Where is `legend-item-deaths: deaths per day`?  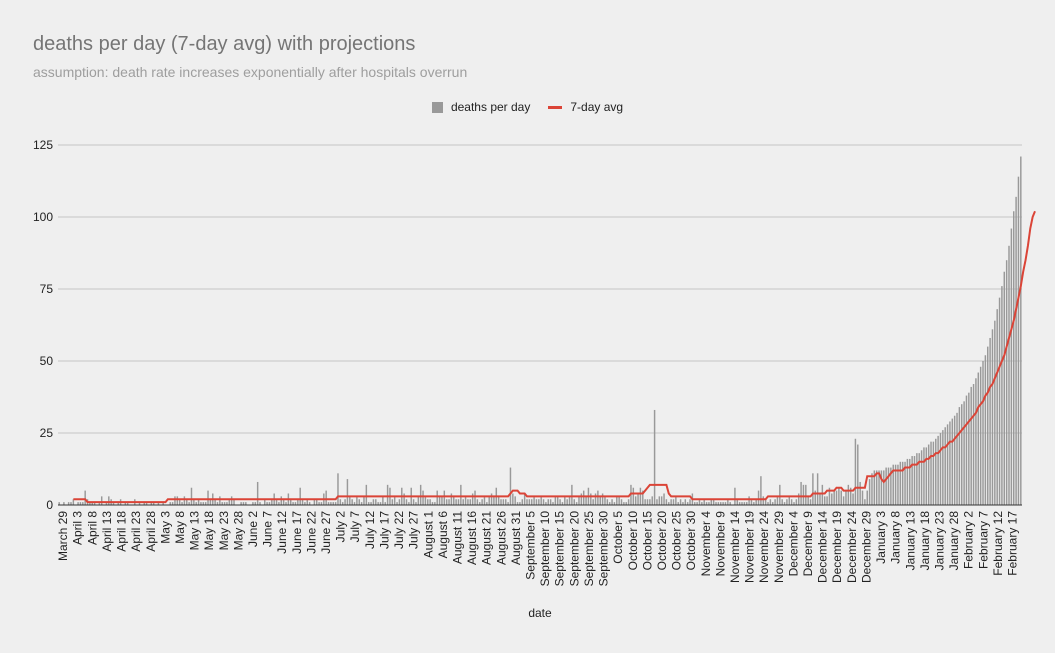 legend-item-deaths: deaths per day is located at coordinates (480, 107).